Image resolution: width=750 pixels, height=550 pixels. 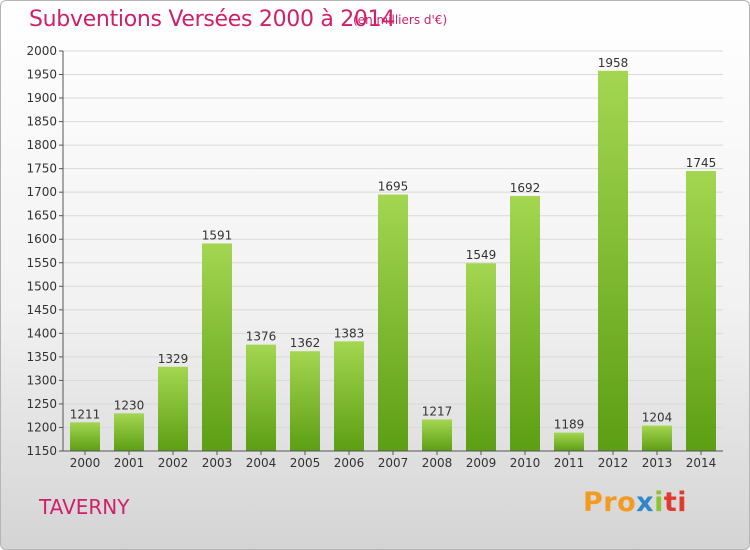 What do you see at coordinates (613, 63) in the screenshot?
I see `data-label-2012: 1958` at bounding box center [613, 63].